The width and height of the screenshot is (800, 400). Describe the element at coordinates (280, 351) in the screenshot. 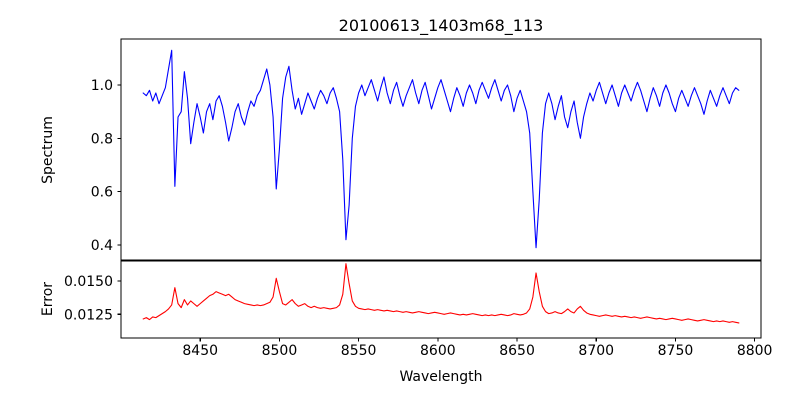

I see `x-tick-label: 8500` at that location.